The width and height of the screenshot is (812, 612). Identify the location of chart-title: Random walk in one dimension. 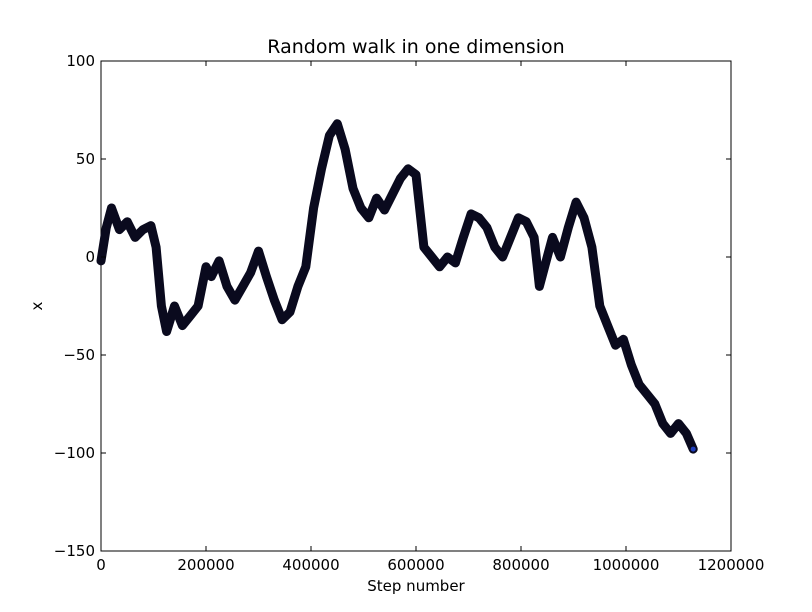
(415, 47).